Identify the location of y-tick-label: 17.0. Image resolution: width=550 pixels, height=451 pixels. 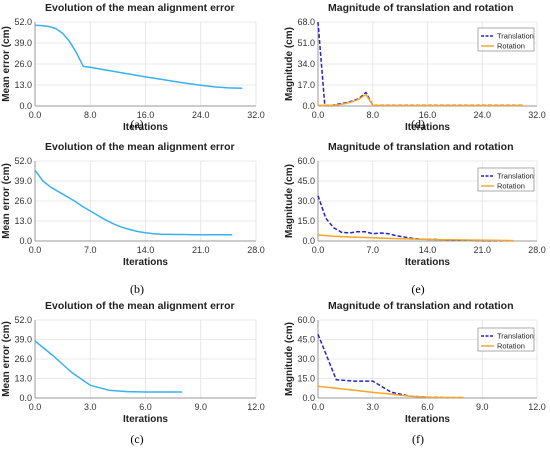
(306, 85).